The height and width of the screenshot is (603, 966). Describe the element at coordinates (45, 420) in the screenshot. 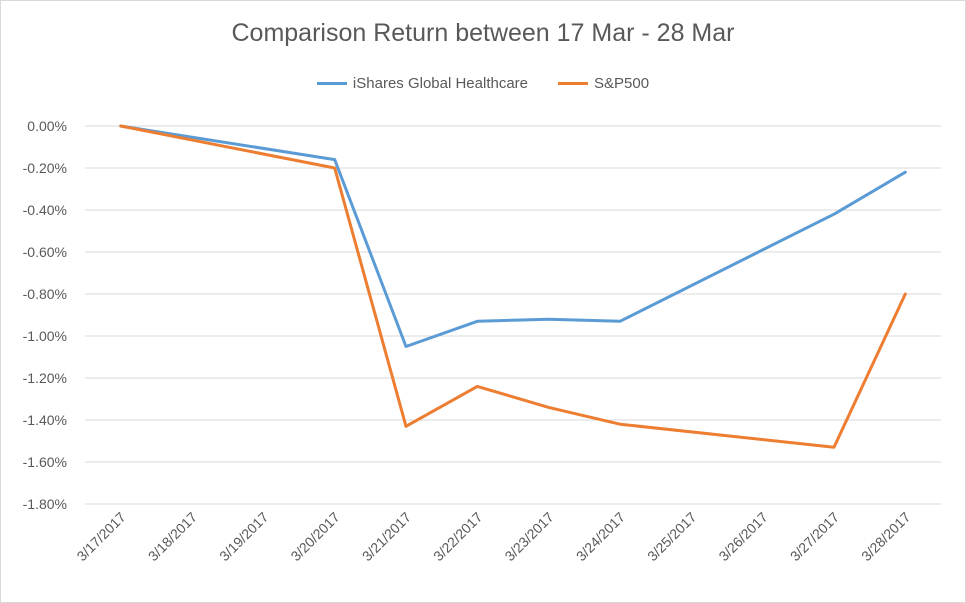

I see `y-tick-label: -1.40%` at that location.